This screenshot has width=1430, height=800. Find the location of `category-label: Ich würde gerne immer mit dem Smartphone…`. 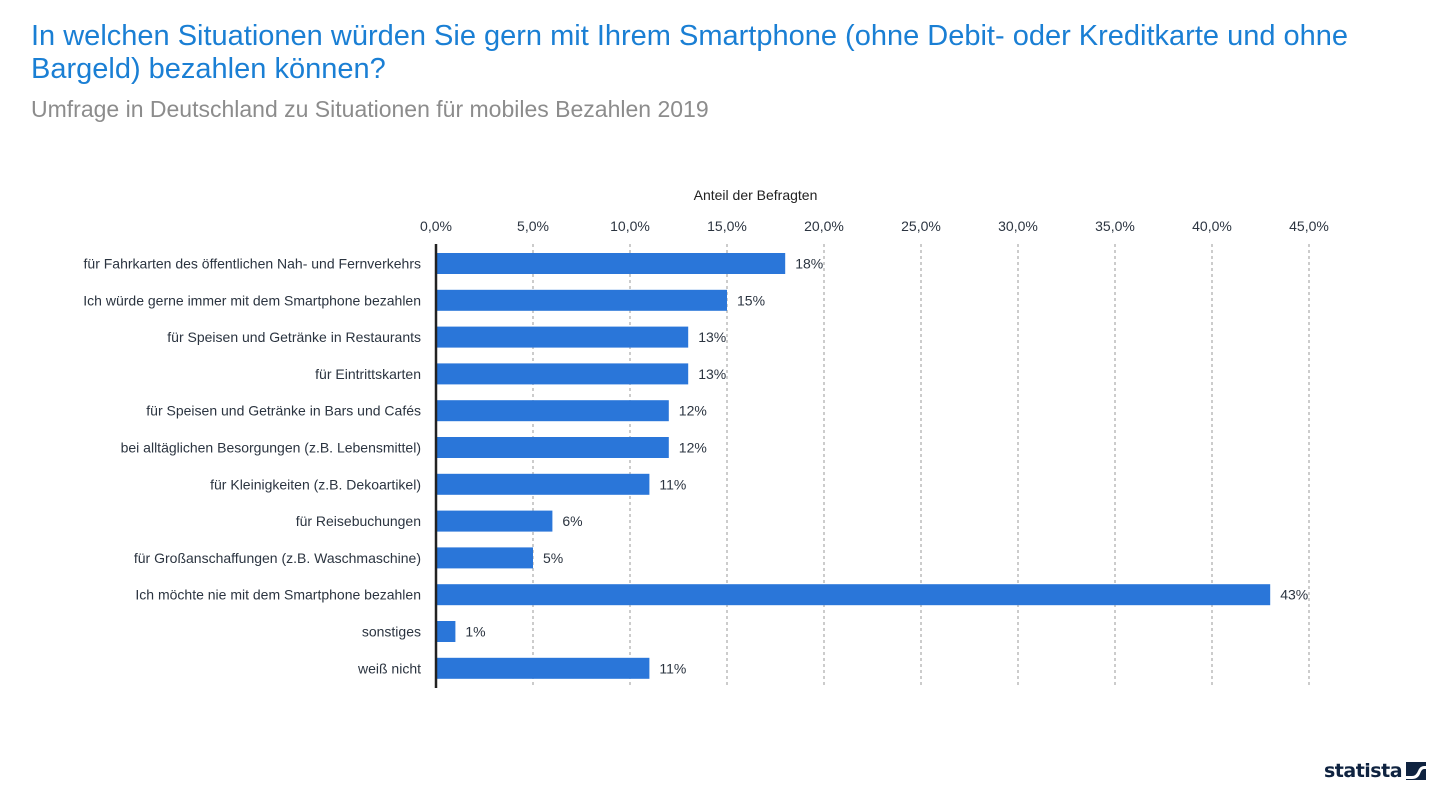

category-label: Ich würde gerne immer mit dem Smartphone… is located at coordinates (252, 300).